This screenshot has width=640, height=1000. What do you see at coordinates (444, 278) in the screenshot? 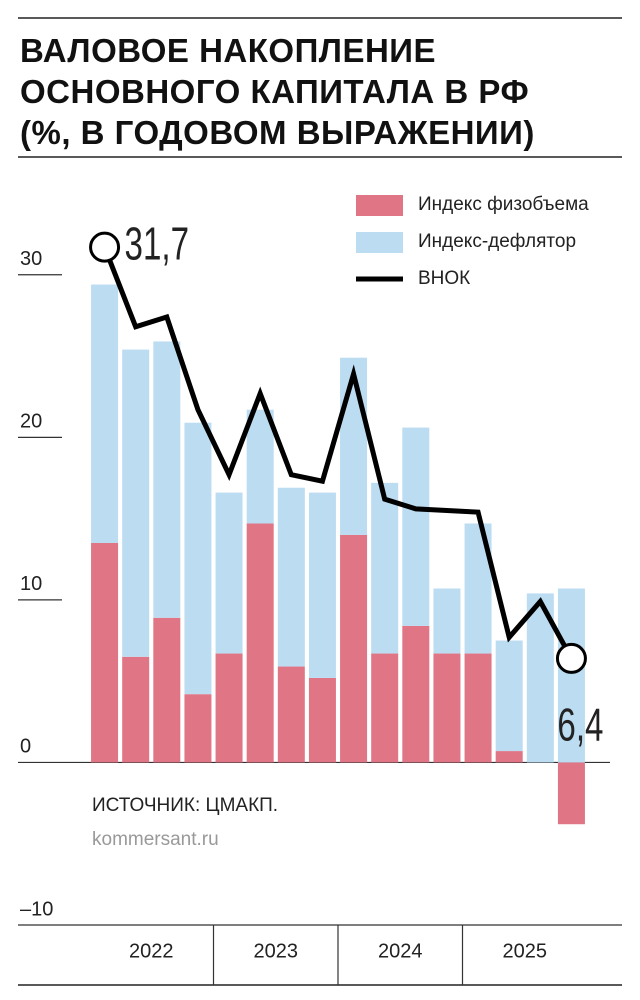
I see `legend-label: ВНОК` at bounding box center [444, 278].